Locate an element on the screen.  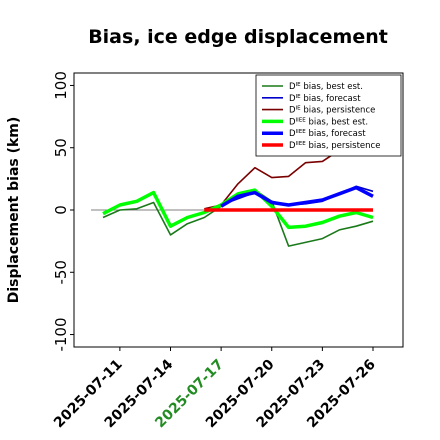
y-axis: -100 -50 0 50 100 is located at coordinates (63, 211).